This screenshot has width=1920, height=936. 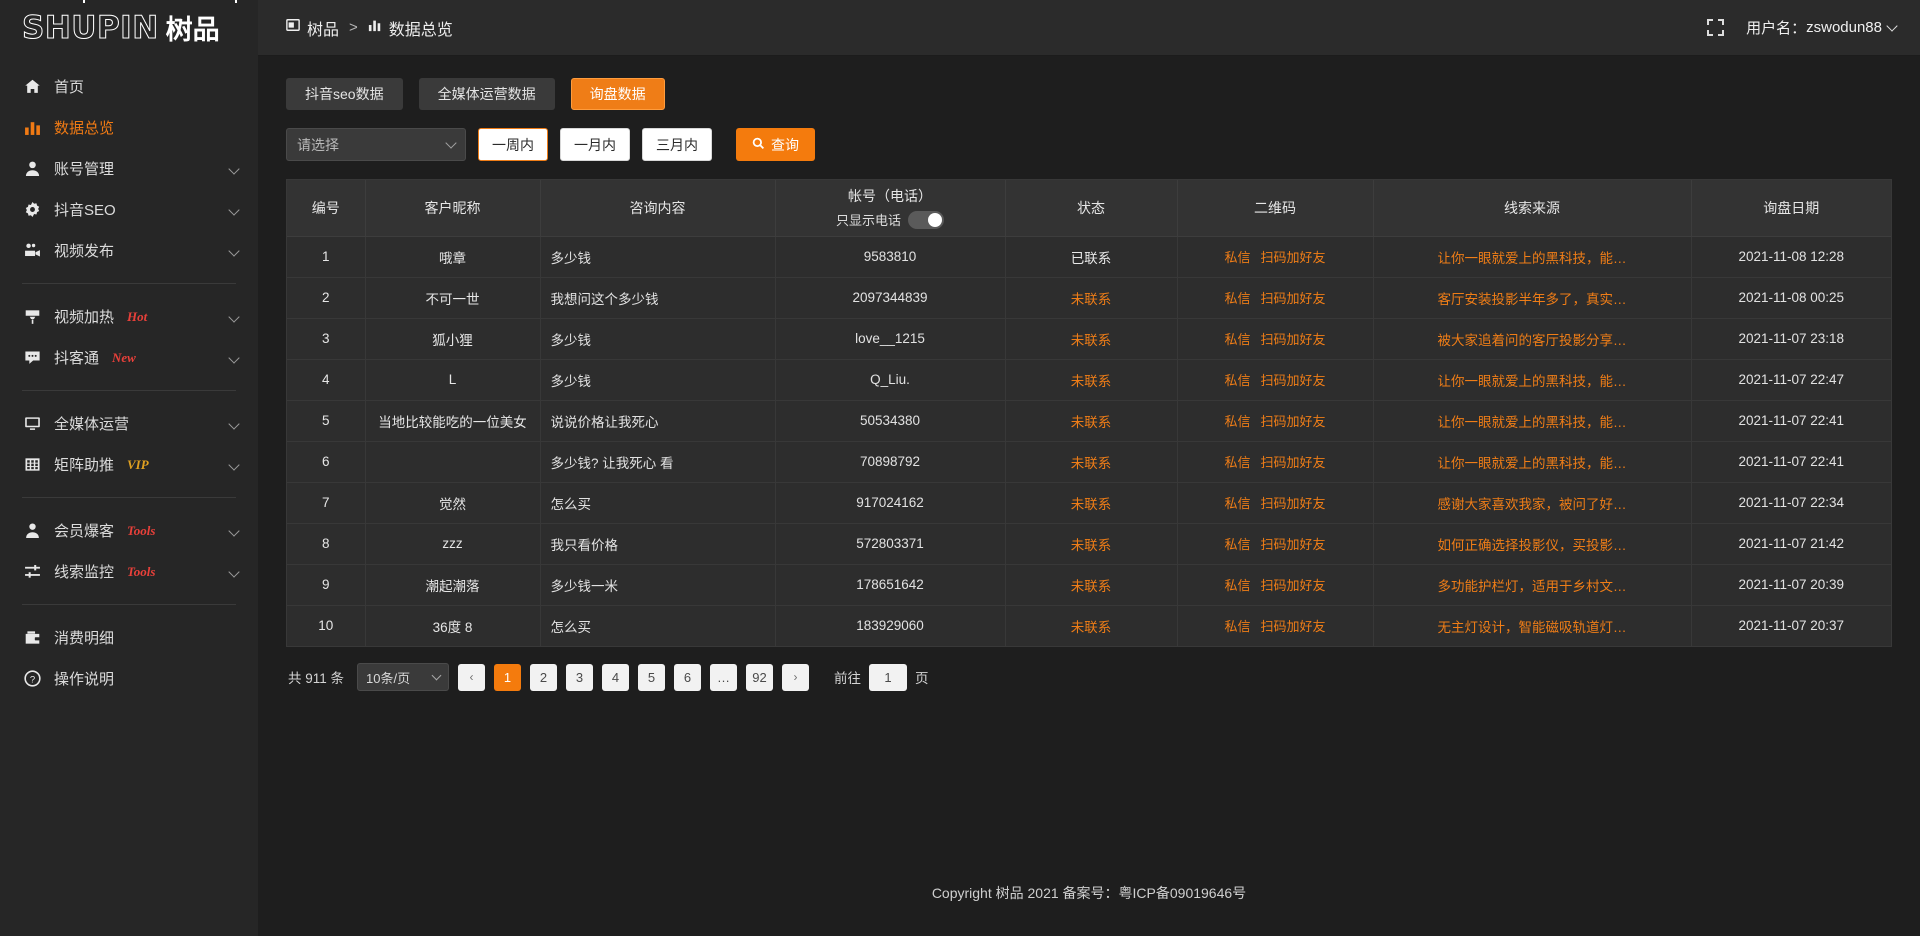 I want to click on sidebar-item-3: 抖音SEO, so click(x=129, y=209).